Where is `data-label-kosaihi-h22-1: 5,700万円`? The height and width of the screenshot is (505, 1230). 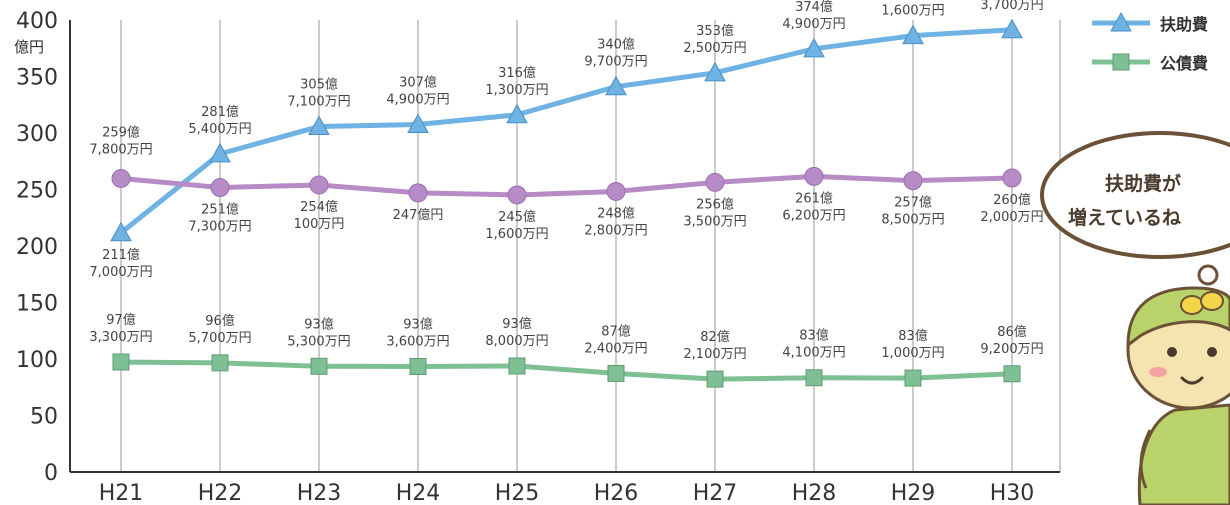 data-label-kosaihi-h22-1: 5,700万円 is located at coordinates (219, 338).